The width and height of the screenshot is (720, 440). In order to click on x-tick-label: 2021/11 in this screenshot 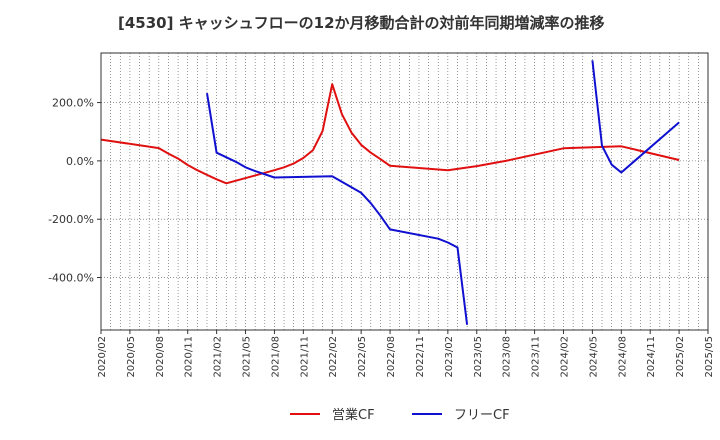, I will do `click(304, 357)`.